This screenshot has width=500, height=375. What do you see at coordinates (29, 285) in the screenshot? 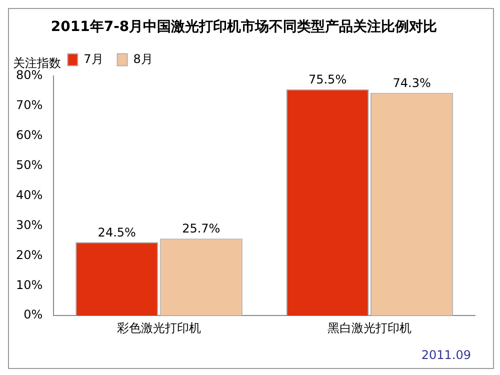
I see `y-tick-label: 10%` at bounding box center [29, 285].